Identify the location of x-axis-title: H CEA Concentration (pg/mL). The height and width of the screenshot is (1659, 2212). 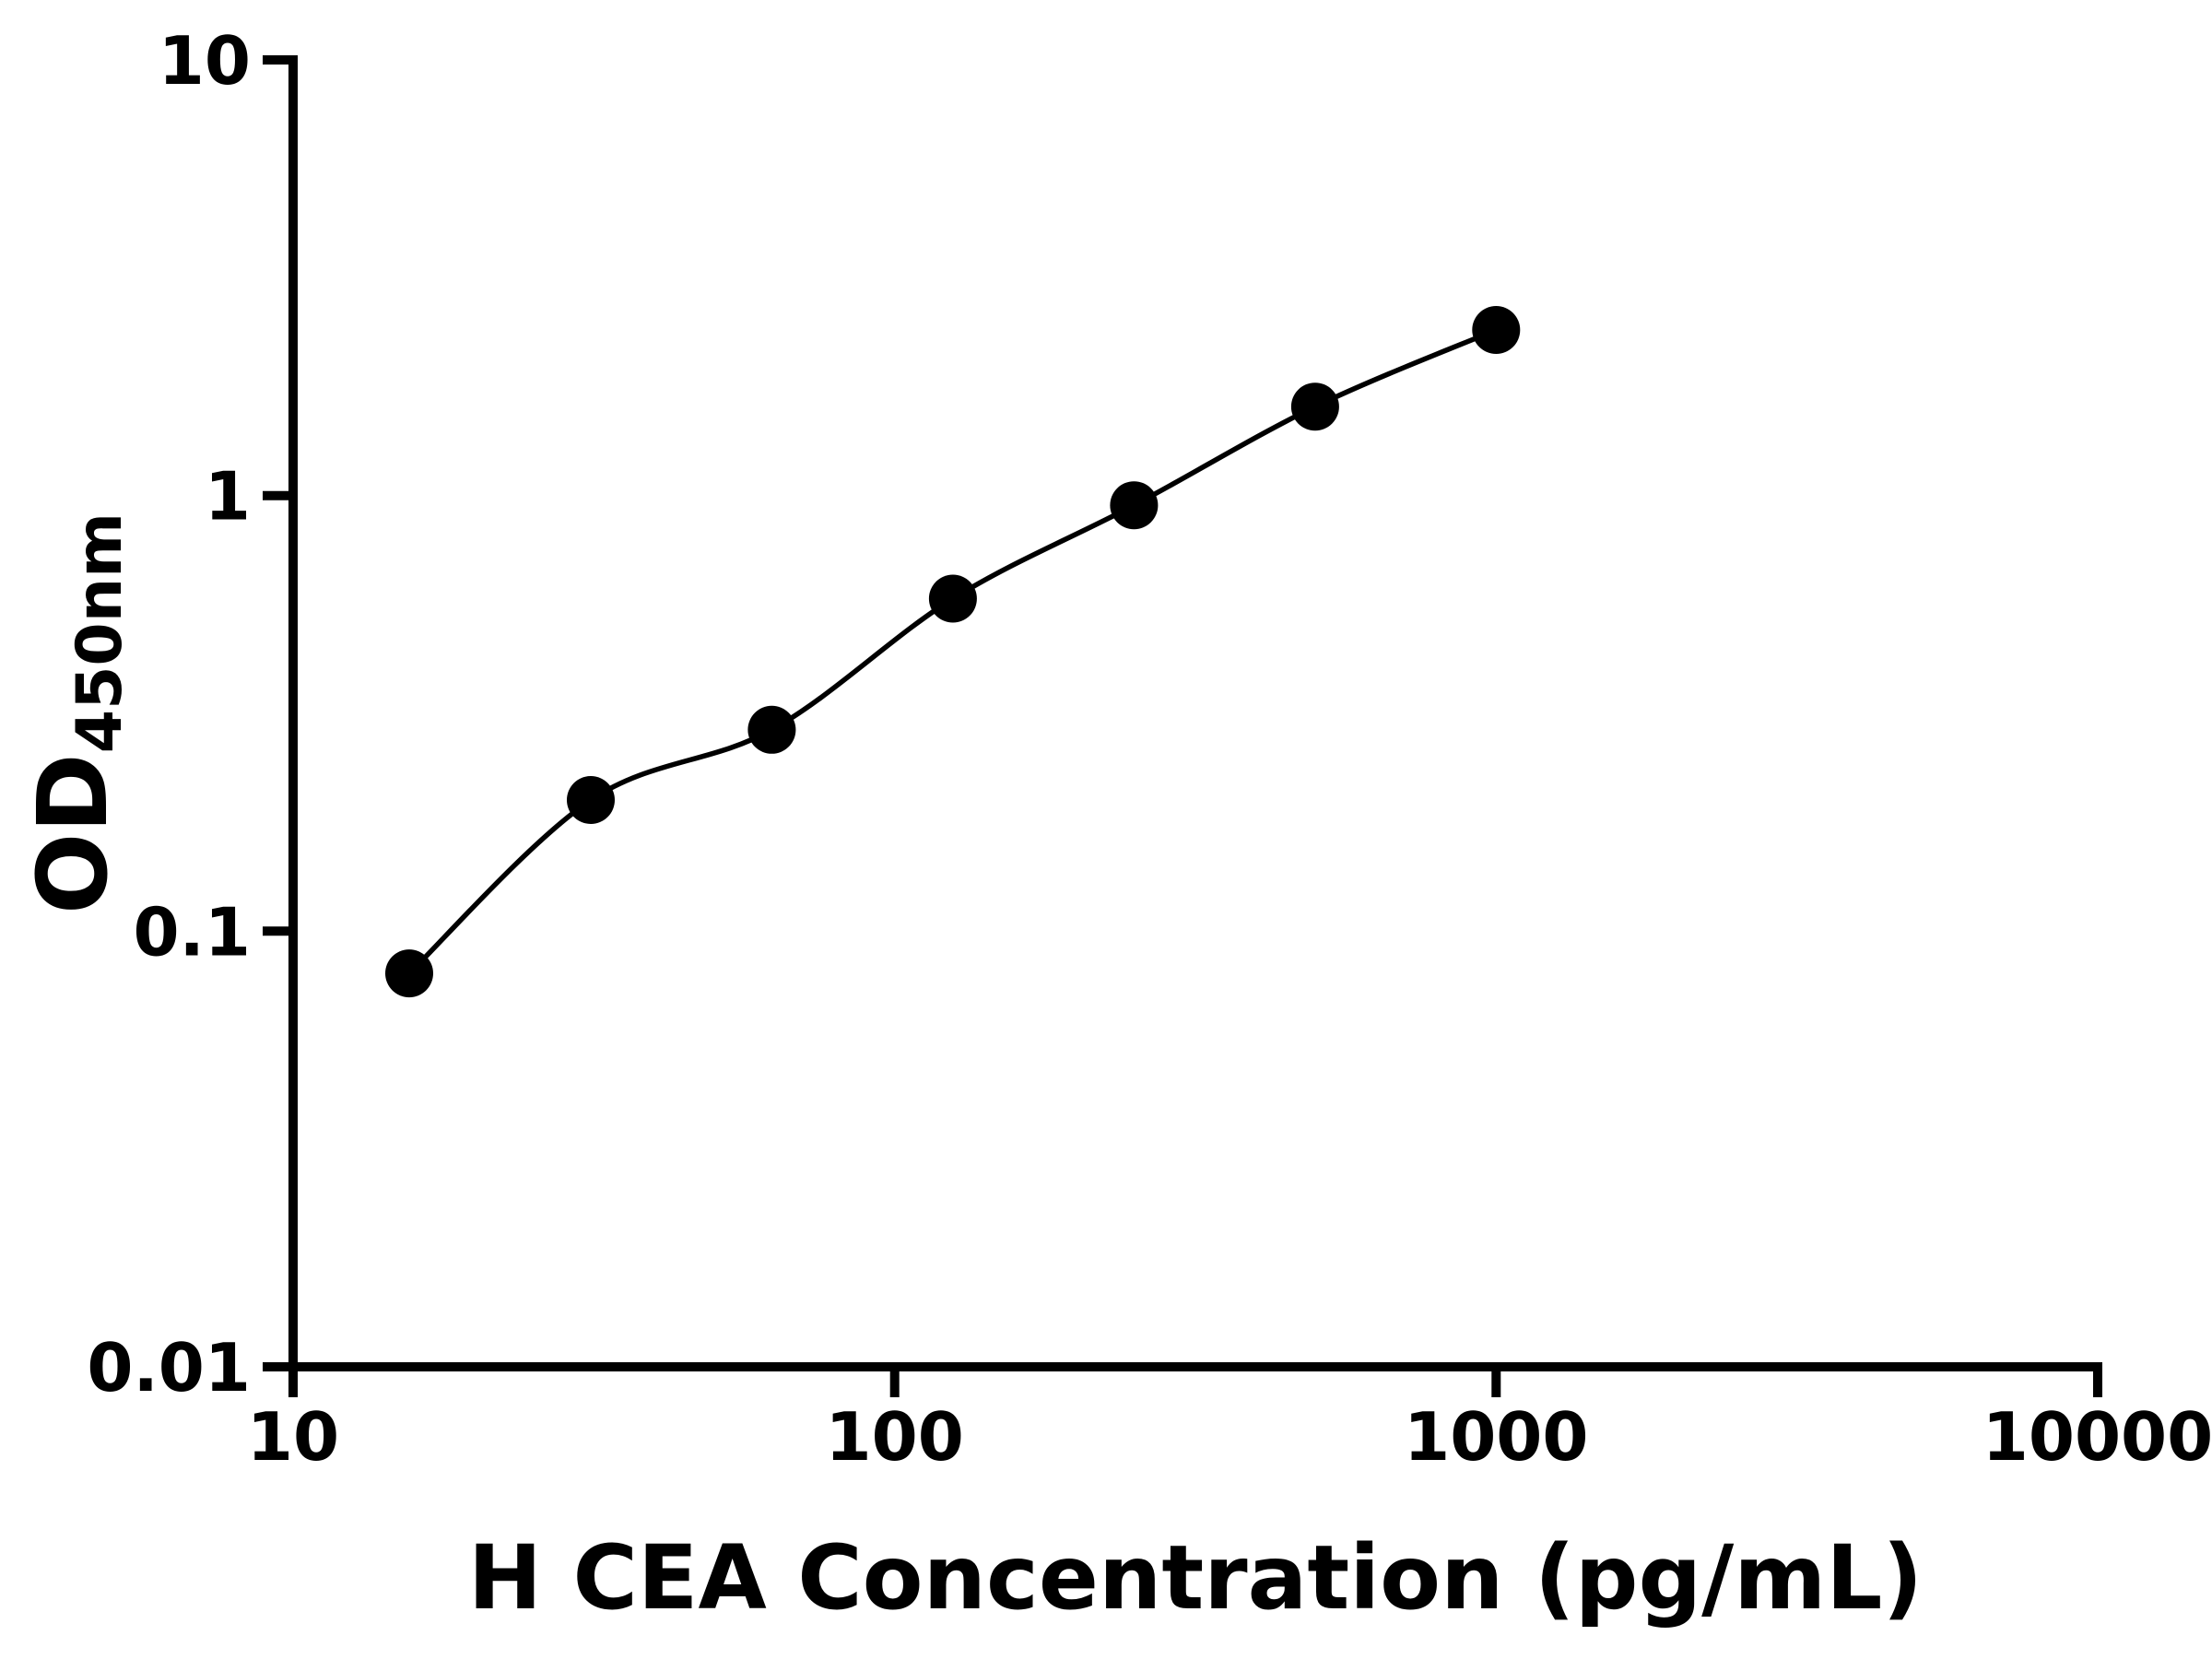
(1196, 1578).